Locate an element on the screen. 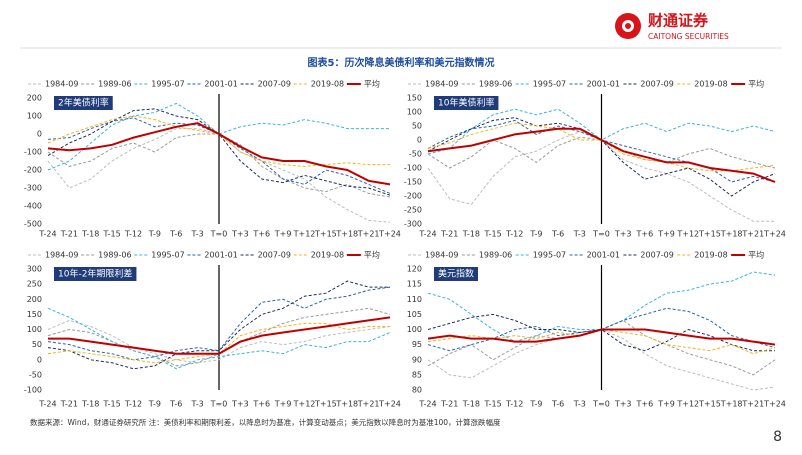 This screenshot has height=455, width=802. x-tick-label: T+12 is located at coordinates (687, 234).